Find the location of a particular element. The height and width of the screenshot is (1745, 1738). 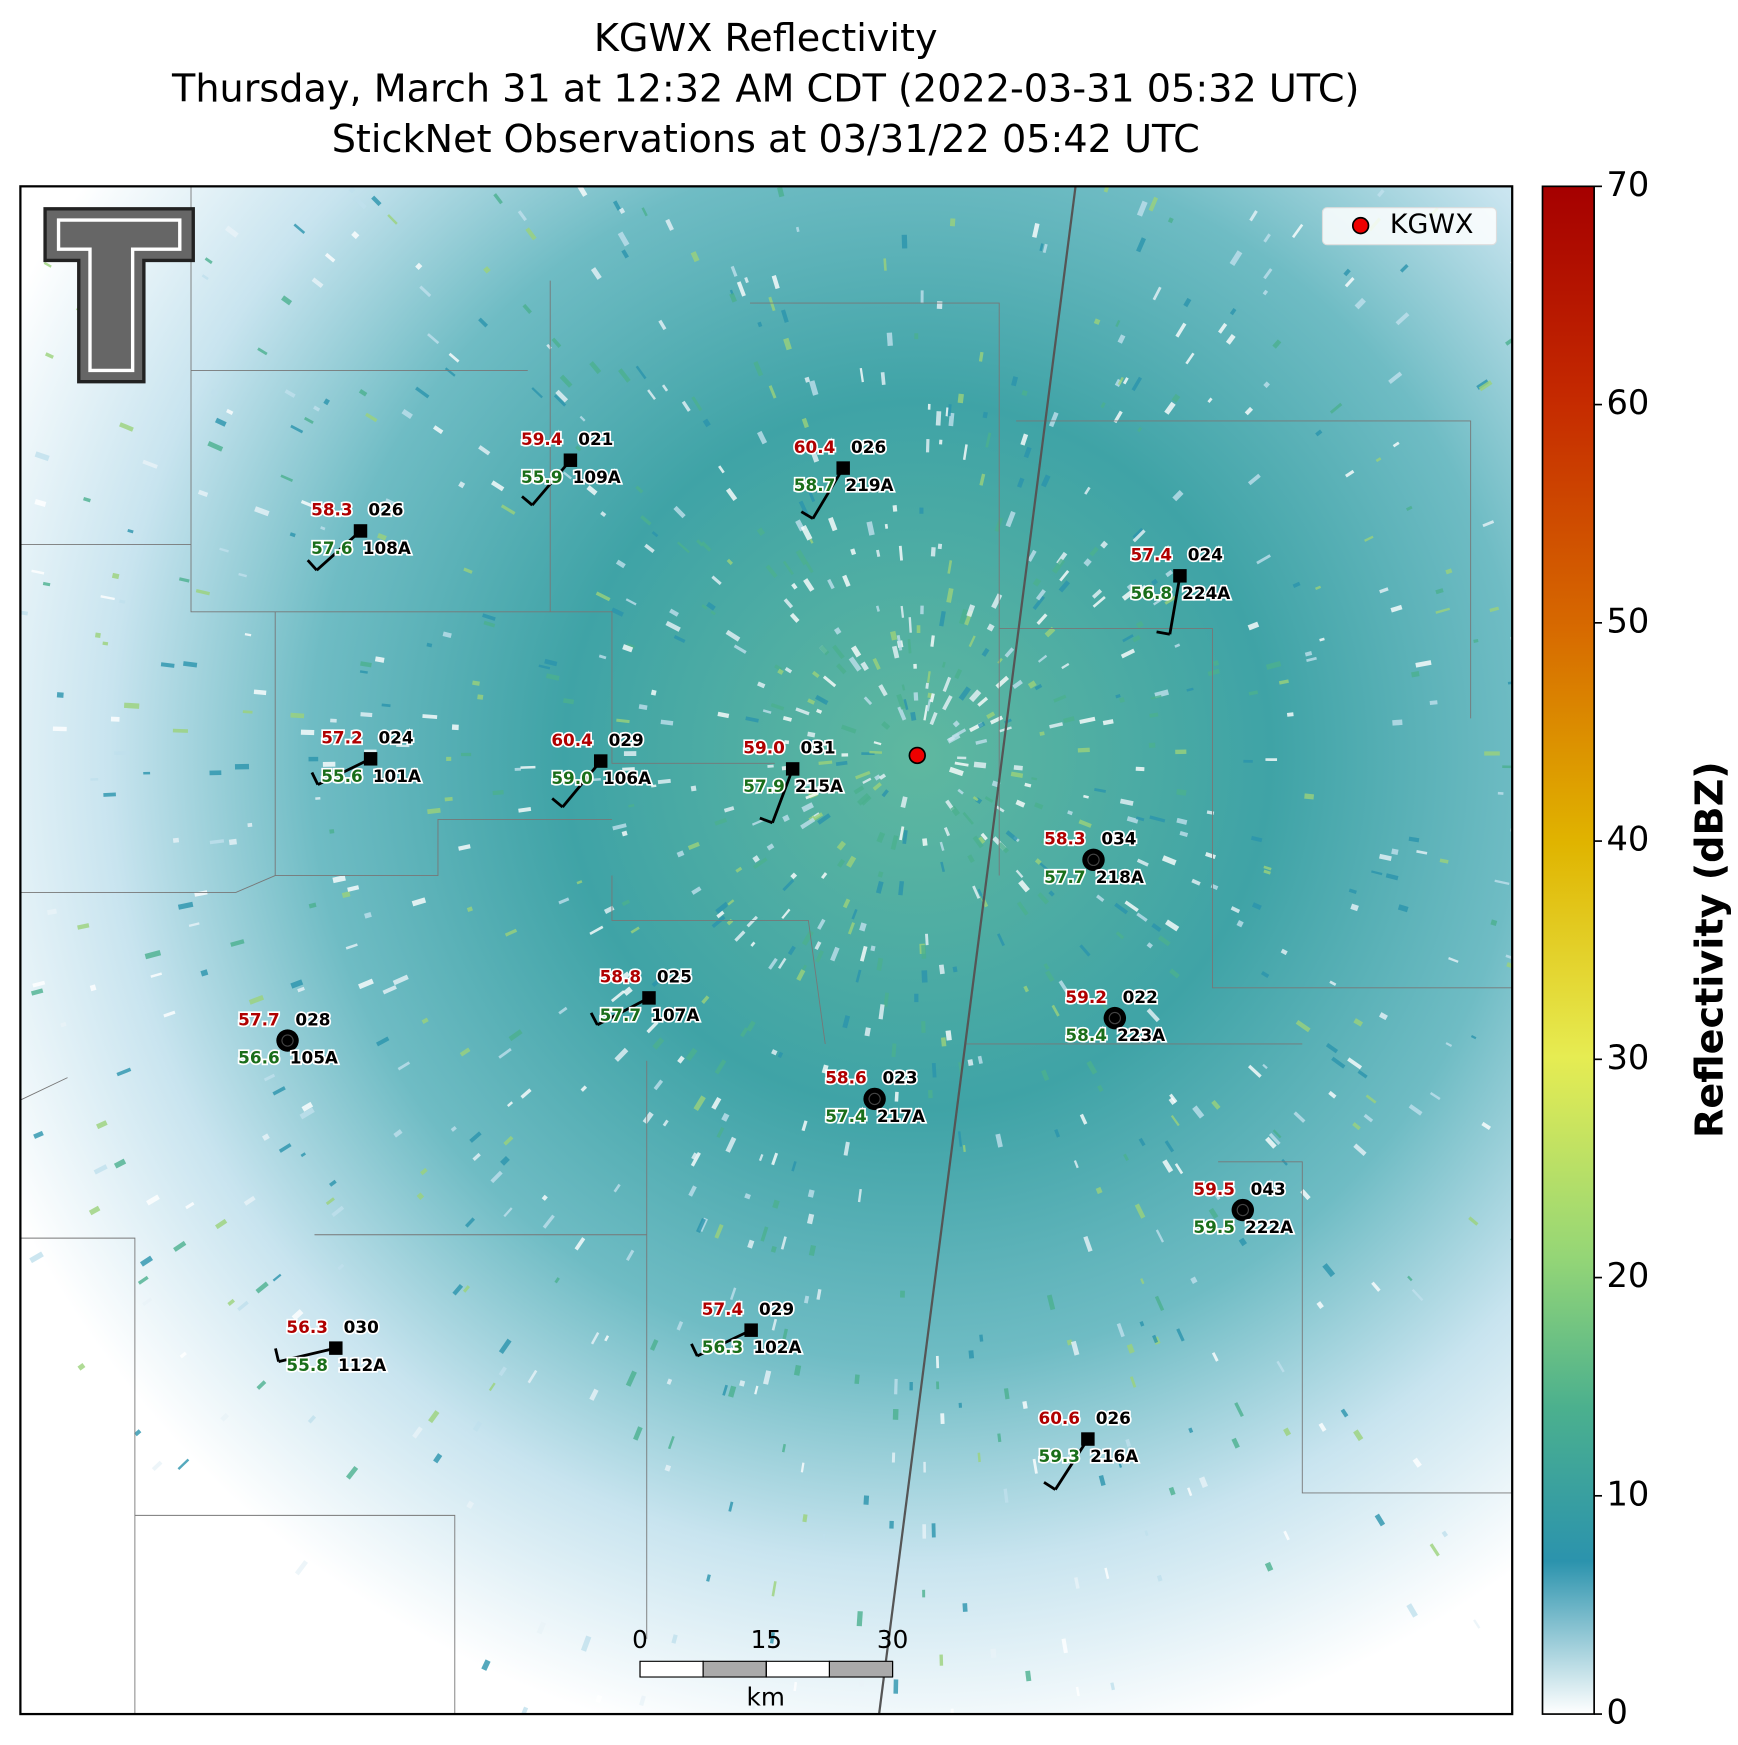

temperature: 58.3 is located at coordinates (332, 510).